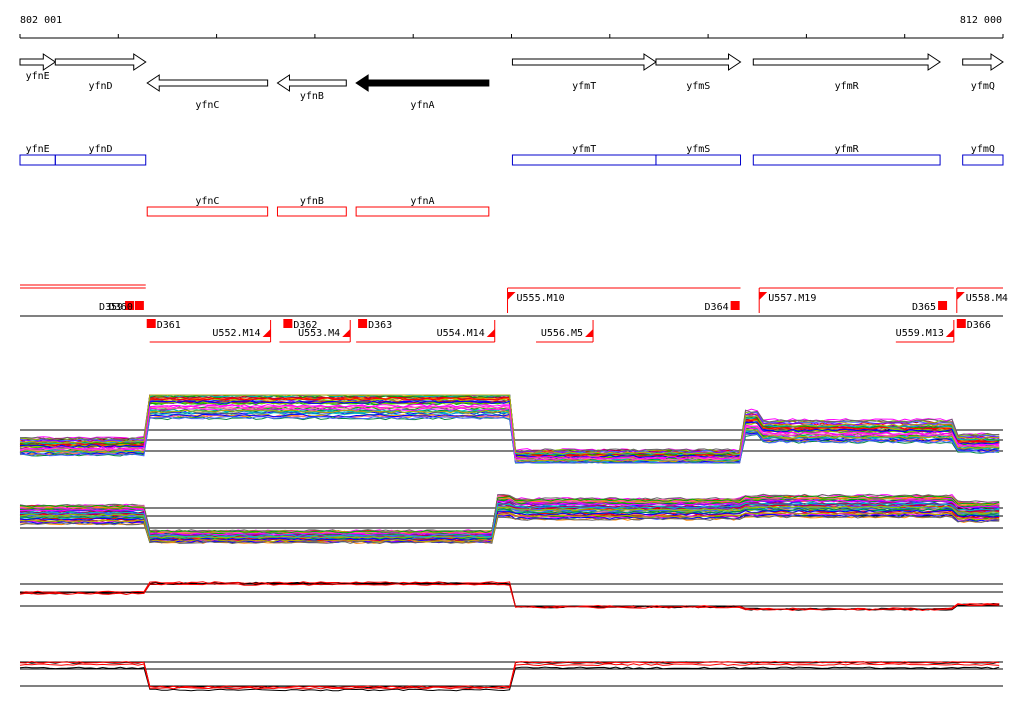 This screenshot has width=1024, height=714. Describe the element at coordinates (924, 307) in the screenshot. I see `breakpoint-label: D365` at that location.